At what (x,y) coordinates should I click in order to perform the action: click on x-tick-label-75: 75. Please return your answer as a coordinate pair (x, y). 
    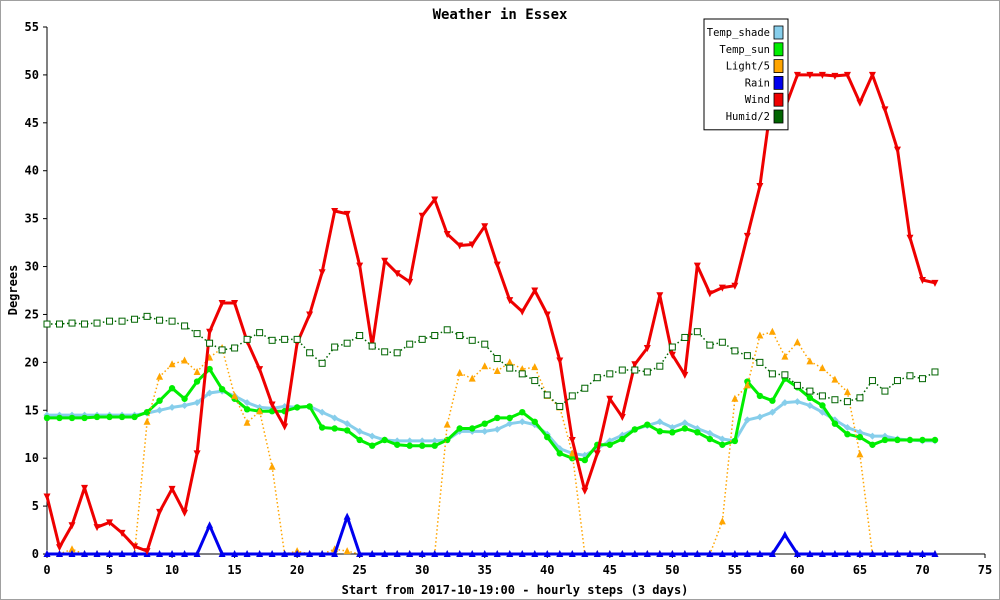
    Looking at the image, I should click on (985, 570).